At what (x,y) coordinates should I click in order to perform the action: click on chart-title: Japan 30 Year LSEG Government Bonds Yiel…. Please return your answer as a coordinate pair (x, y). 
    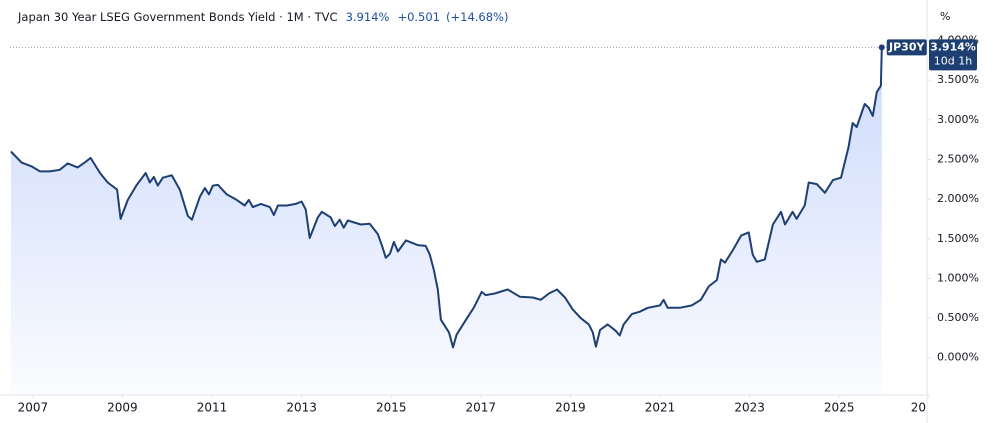
    Looking at the image, I should click on (177, 17).